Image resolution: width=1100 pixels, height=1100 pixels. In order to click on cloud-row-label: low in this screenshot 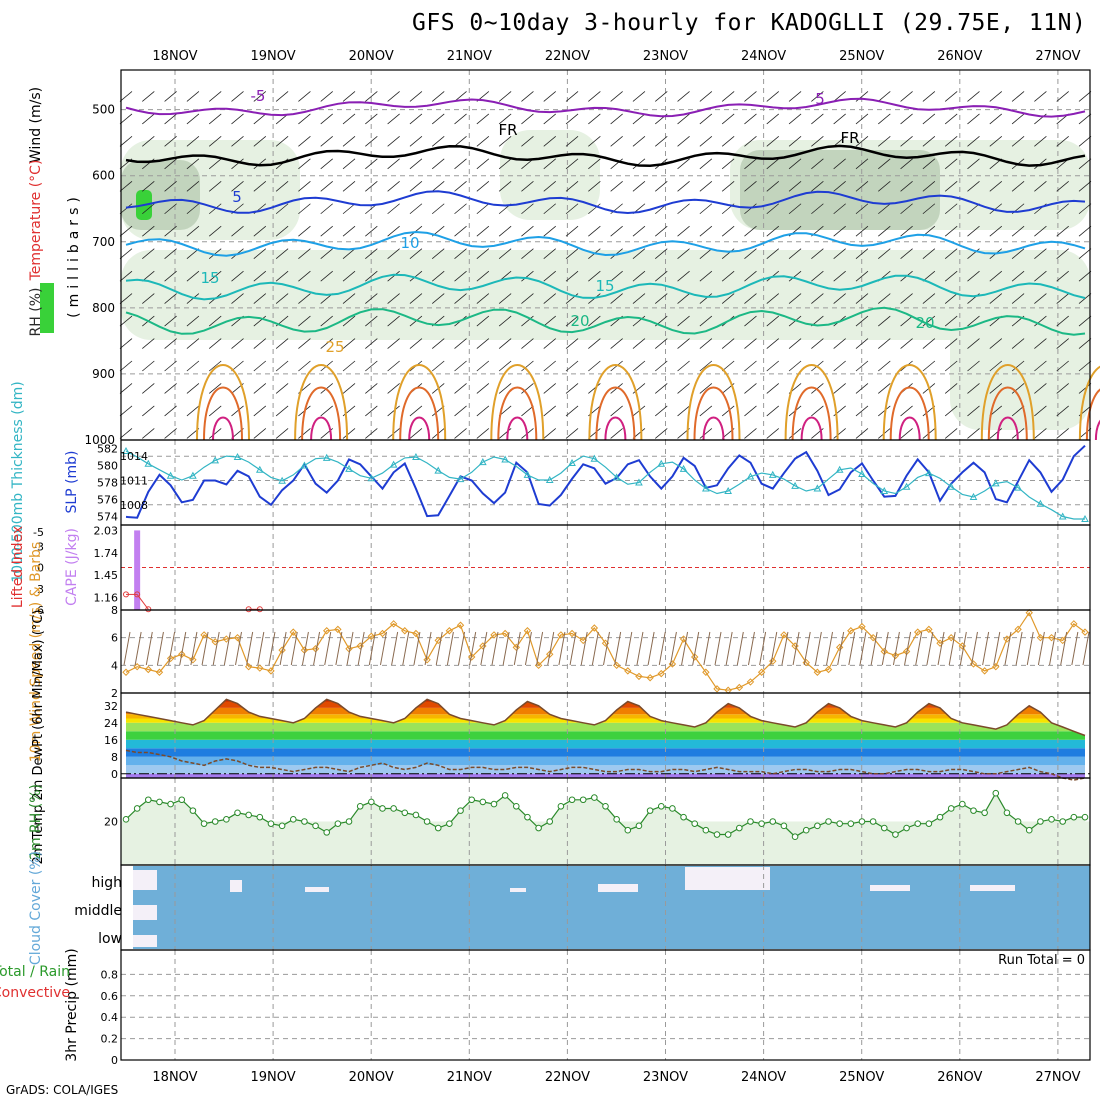, I will do `click(110, 939)`.